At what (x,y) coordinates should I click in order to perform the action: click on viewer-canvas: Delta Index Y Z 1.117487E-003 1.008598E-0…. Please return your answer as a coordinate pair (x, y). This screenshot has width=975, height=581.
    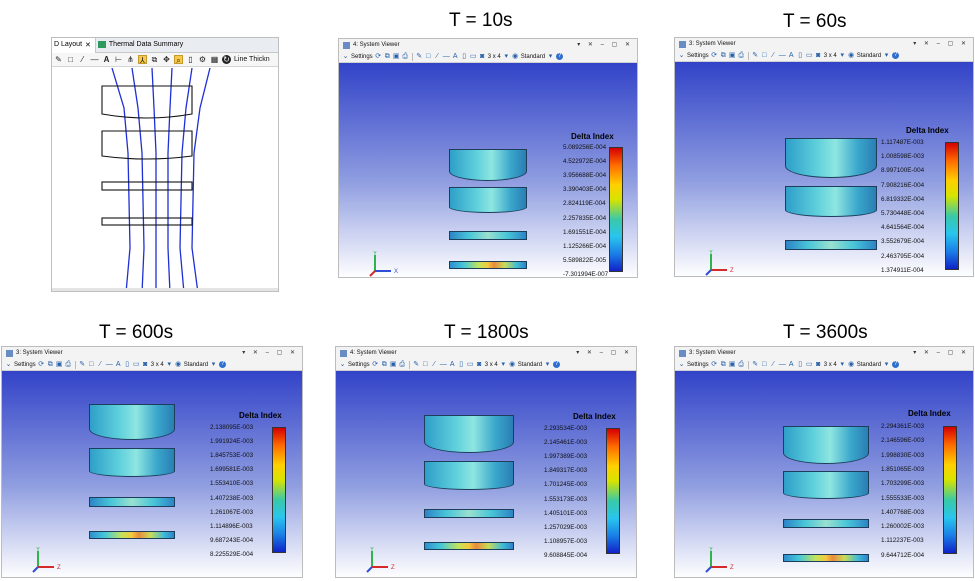
    Looking at the image, I should click on (824, 169).